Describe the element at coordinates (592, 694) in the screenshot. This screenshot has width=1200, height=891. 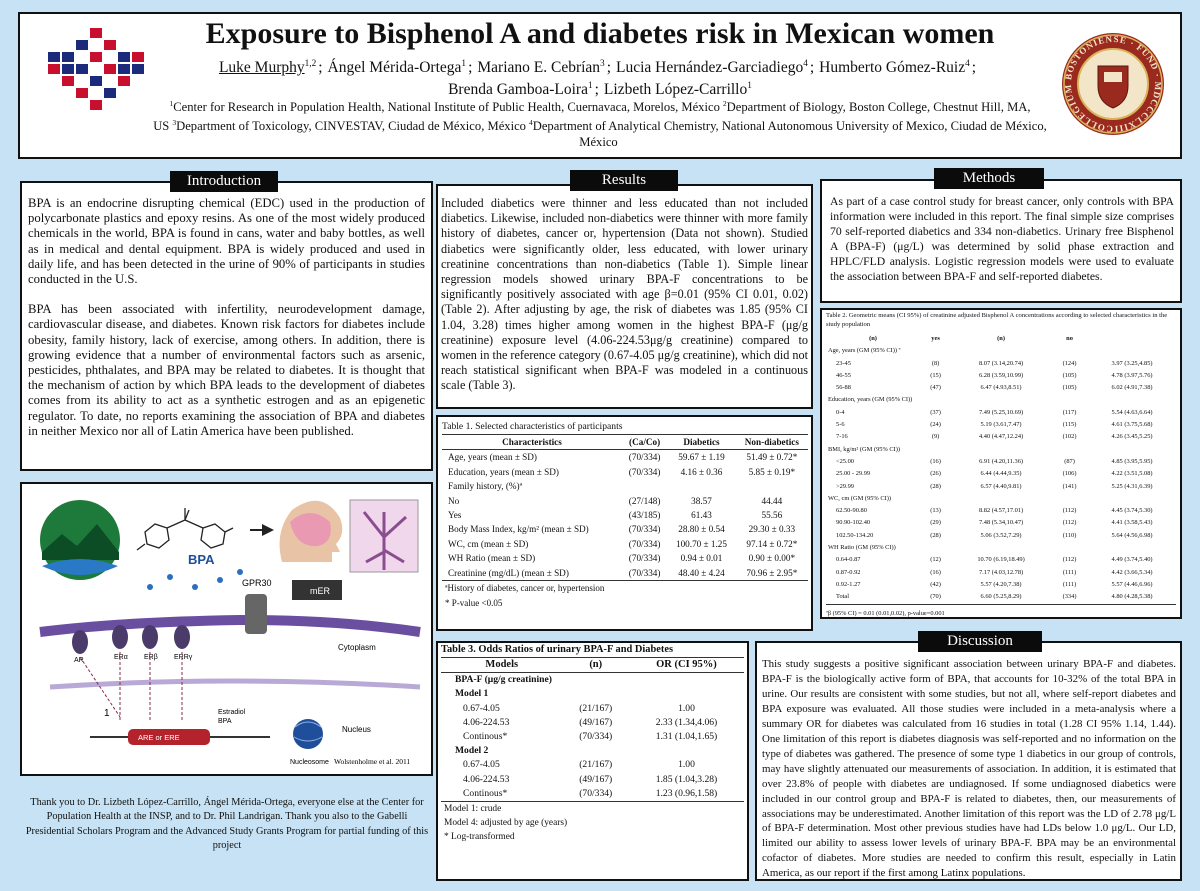
I see `table-row: Model 1` at that location.